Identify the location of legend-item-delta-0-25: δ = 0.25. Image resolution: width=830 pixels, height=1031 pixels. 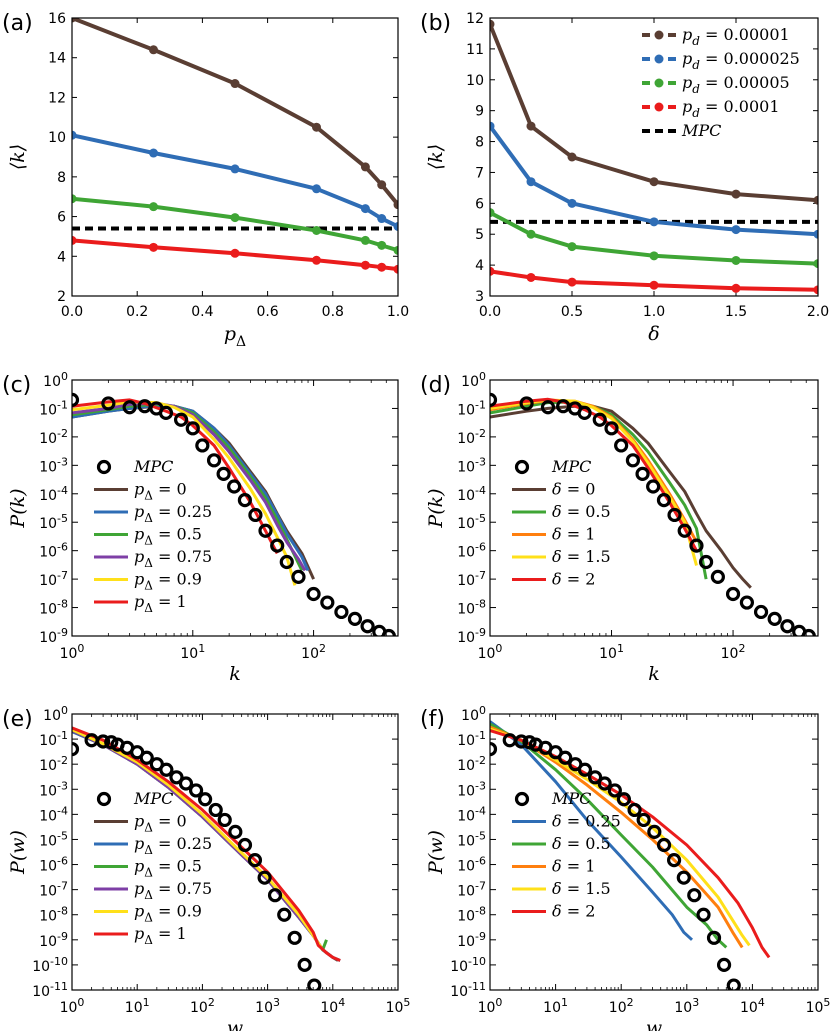
(566, 821).